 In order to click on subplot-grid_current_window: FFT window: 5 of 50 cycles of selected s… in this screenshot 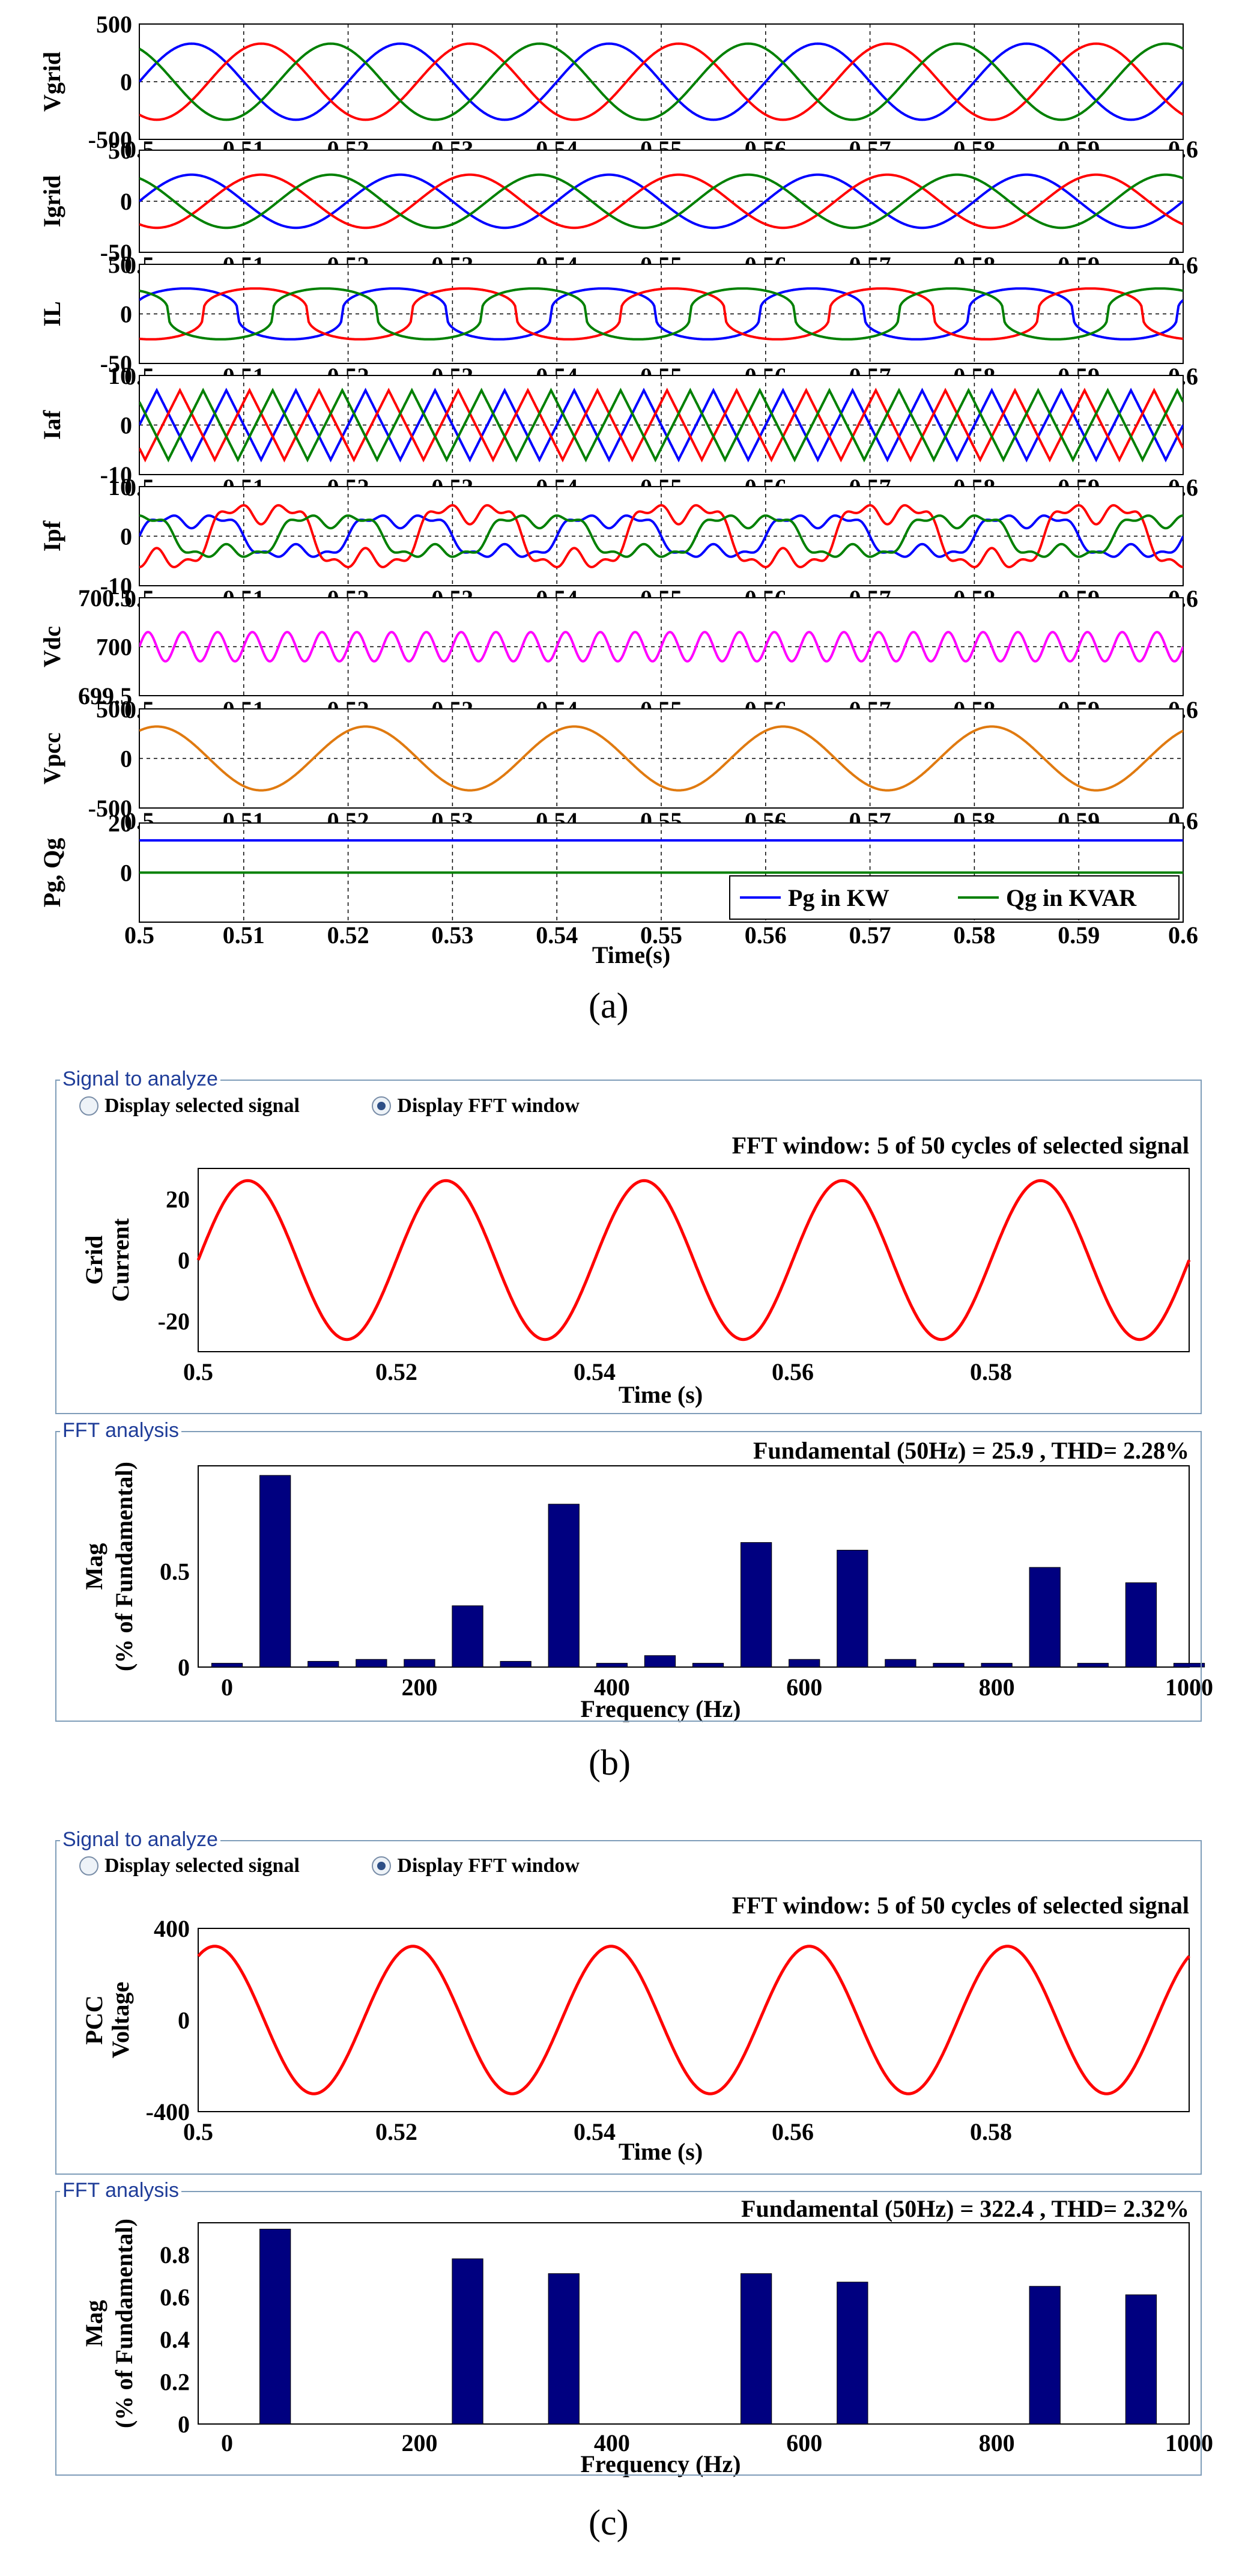, I will do `click(636, 1270)`.